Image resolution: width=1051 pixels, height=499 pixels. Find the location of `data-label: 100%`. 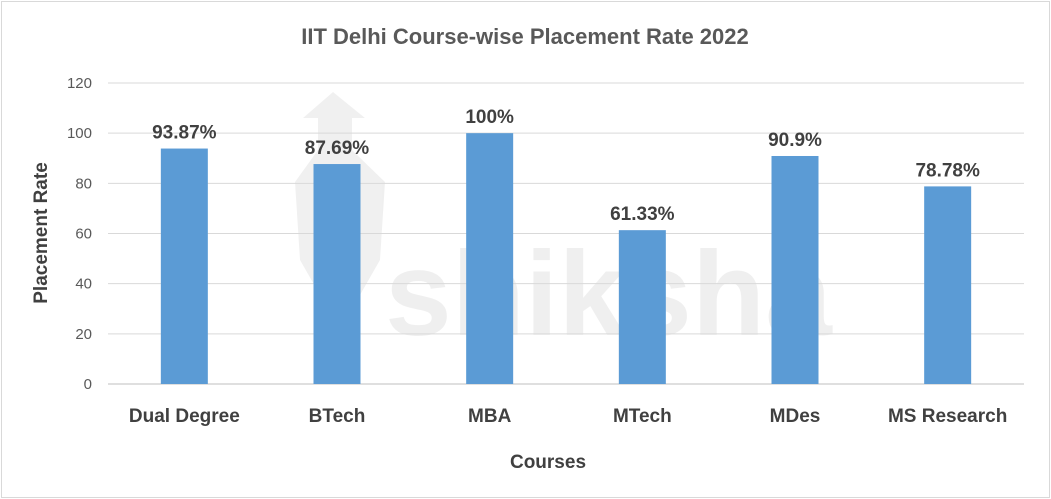

data-label: 100% is located at coordinates (489, 117).